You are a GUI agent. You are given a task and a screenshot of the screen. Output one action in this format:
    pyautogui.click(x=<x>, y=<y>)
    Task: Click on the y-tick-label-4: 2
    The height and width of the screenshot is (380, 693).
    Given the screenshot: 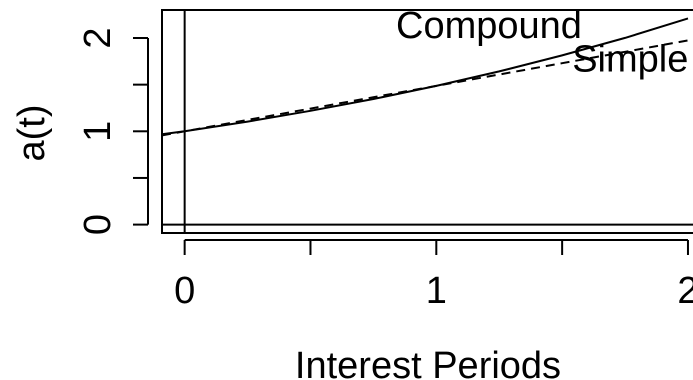 What is the action you would take?
    pyautogui.click(x=98, y=37)
    